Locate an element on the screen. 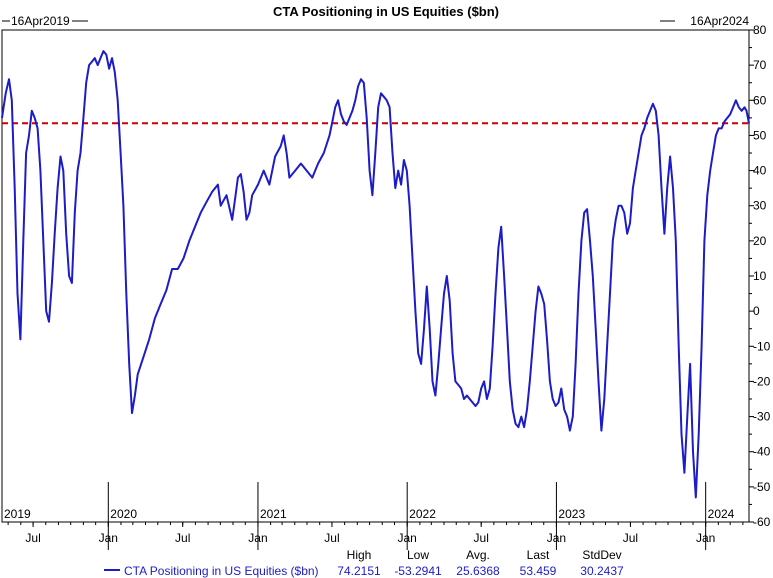 This screenshot has height=578, width=773. legend-stat-header: Avg. is located at coordinates (478, 555).